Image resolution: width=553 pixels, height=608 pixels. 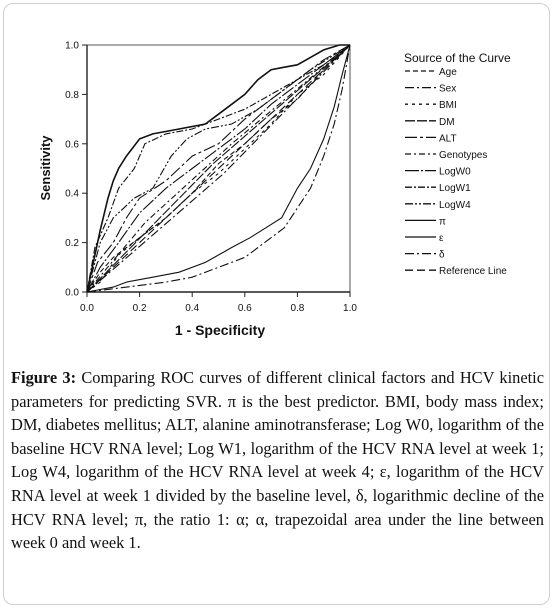 What do you see at coordinates (72, 95) in the screenshot?
I see `y-tick-label: 0.8` at bounding box center [72, 95].